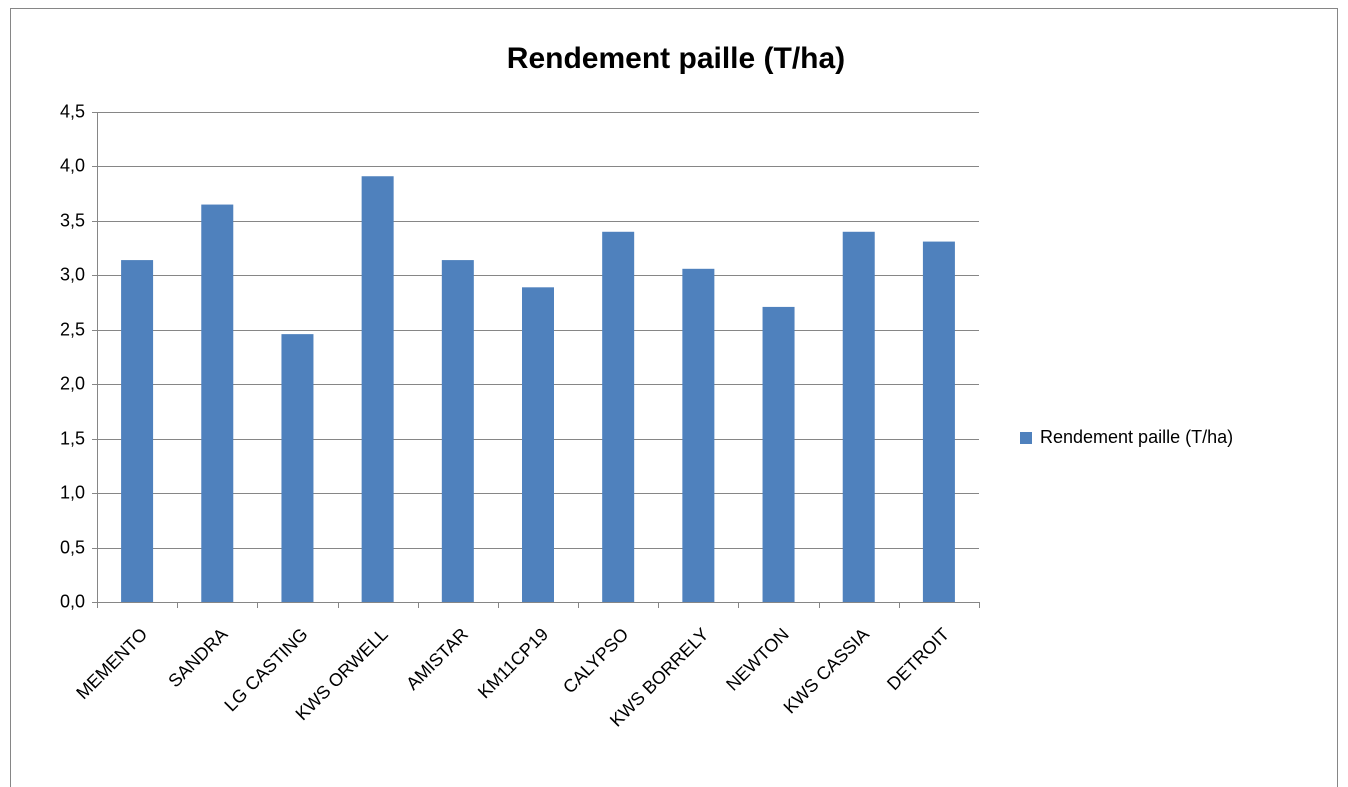 Image resolution: width=1348 pixels, height=787 pixels. I want to click on y-tick-label: 0,0, so click(72, 601).